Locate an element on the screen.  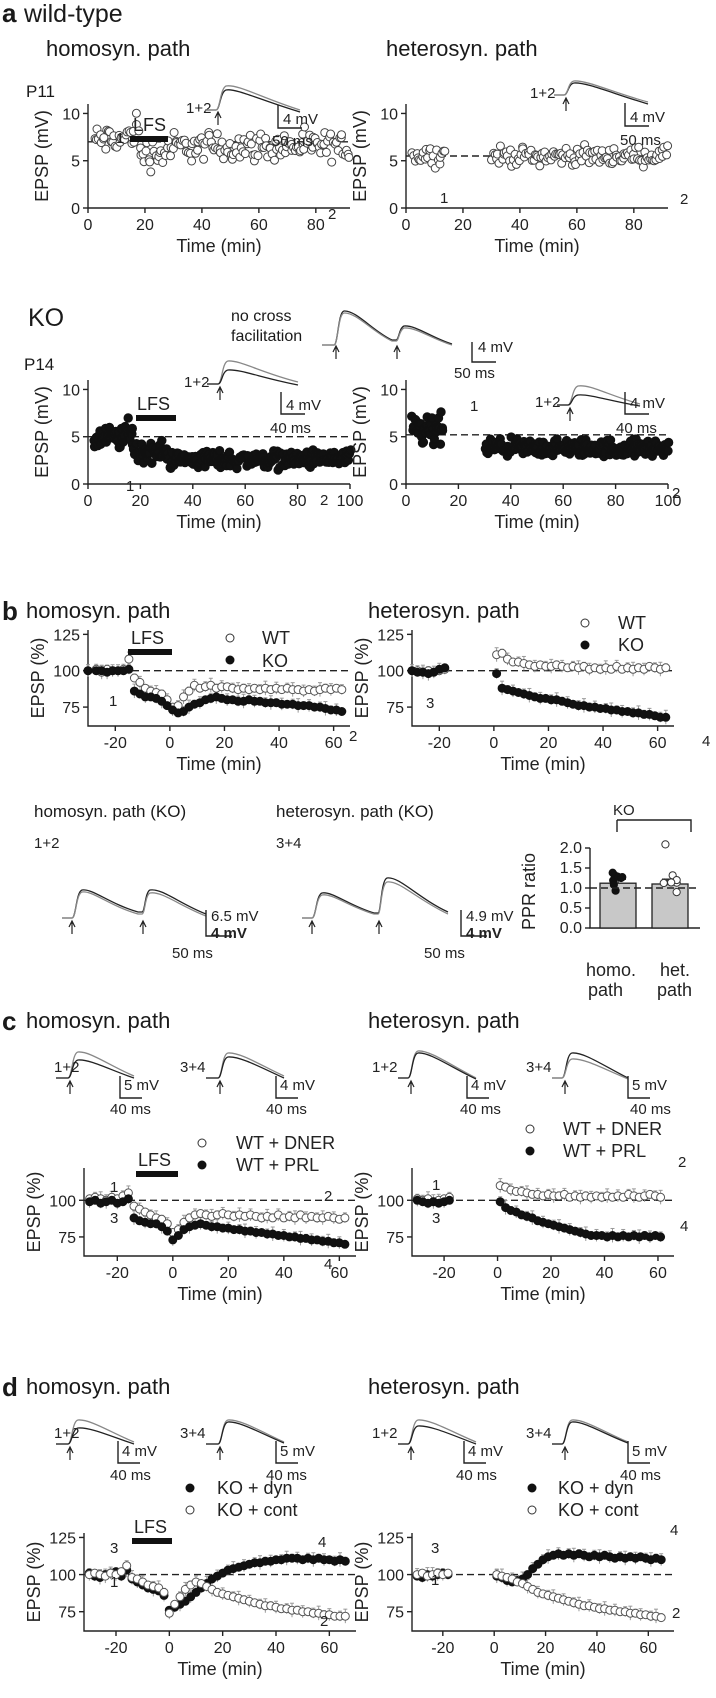
d-hetero-xtick-label-2: 20 is located at coordinates (546, 1648).